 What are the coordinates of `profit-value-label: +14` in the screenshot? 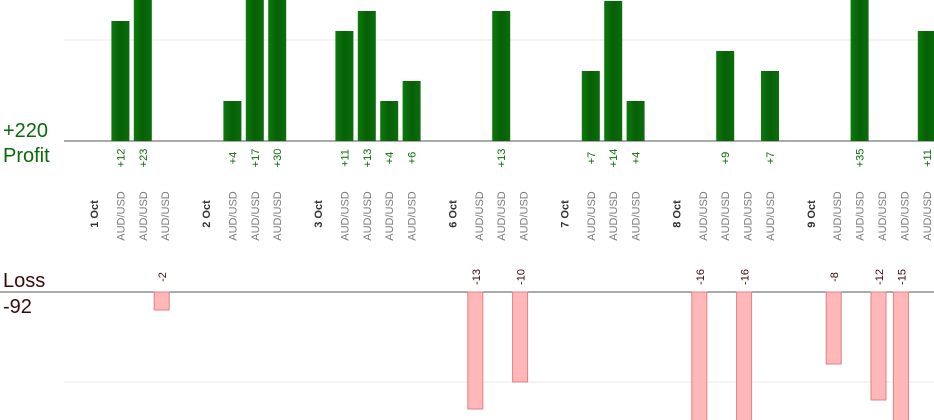 It's located at (614, 158).